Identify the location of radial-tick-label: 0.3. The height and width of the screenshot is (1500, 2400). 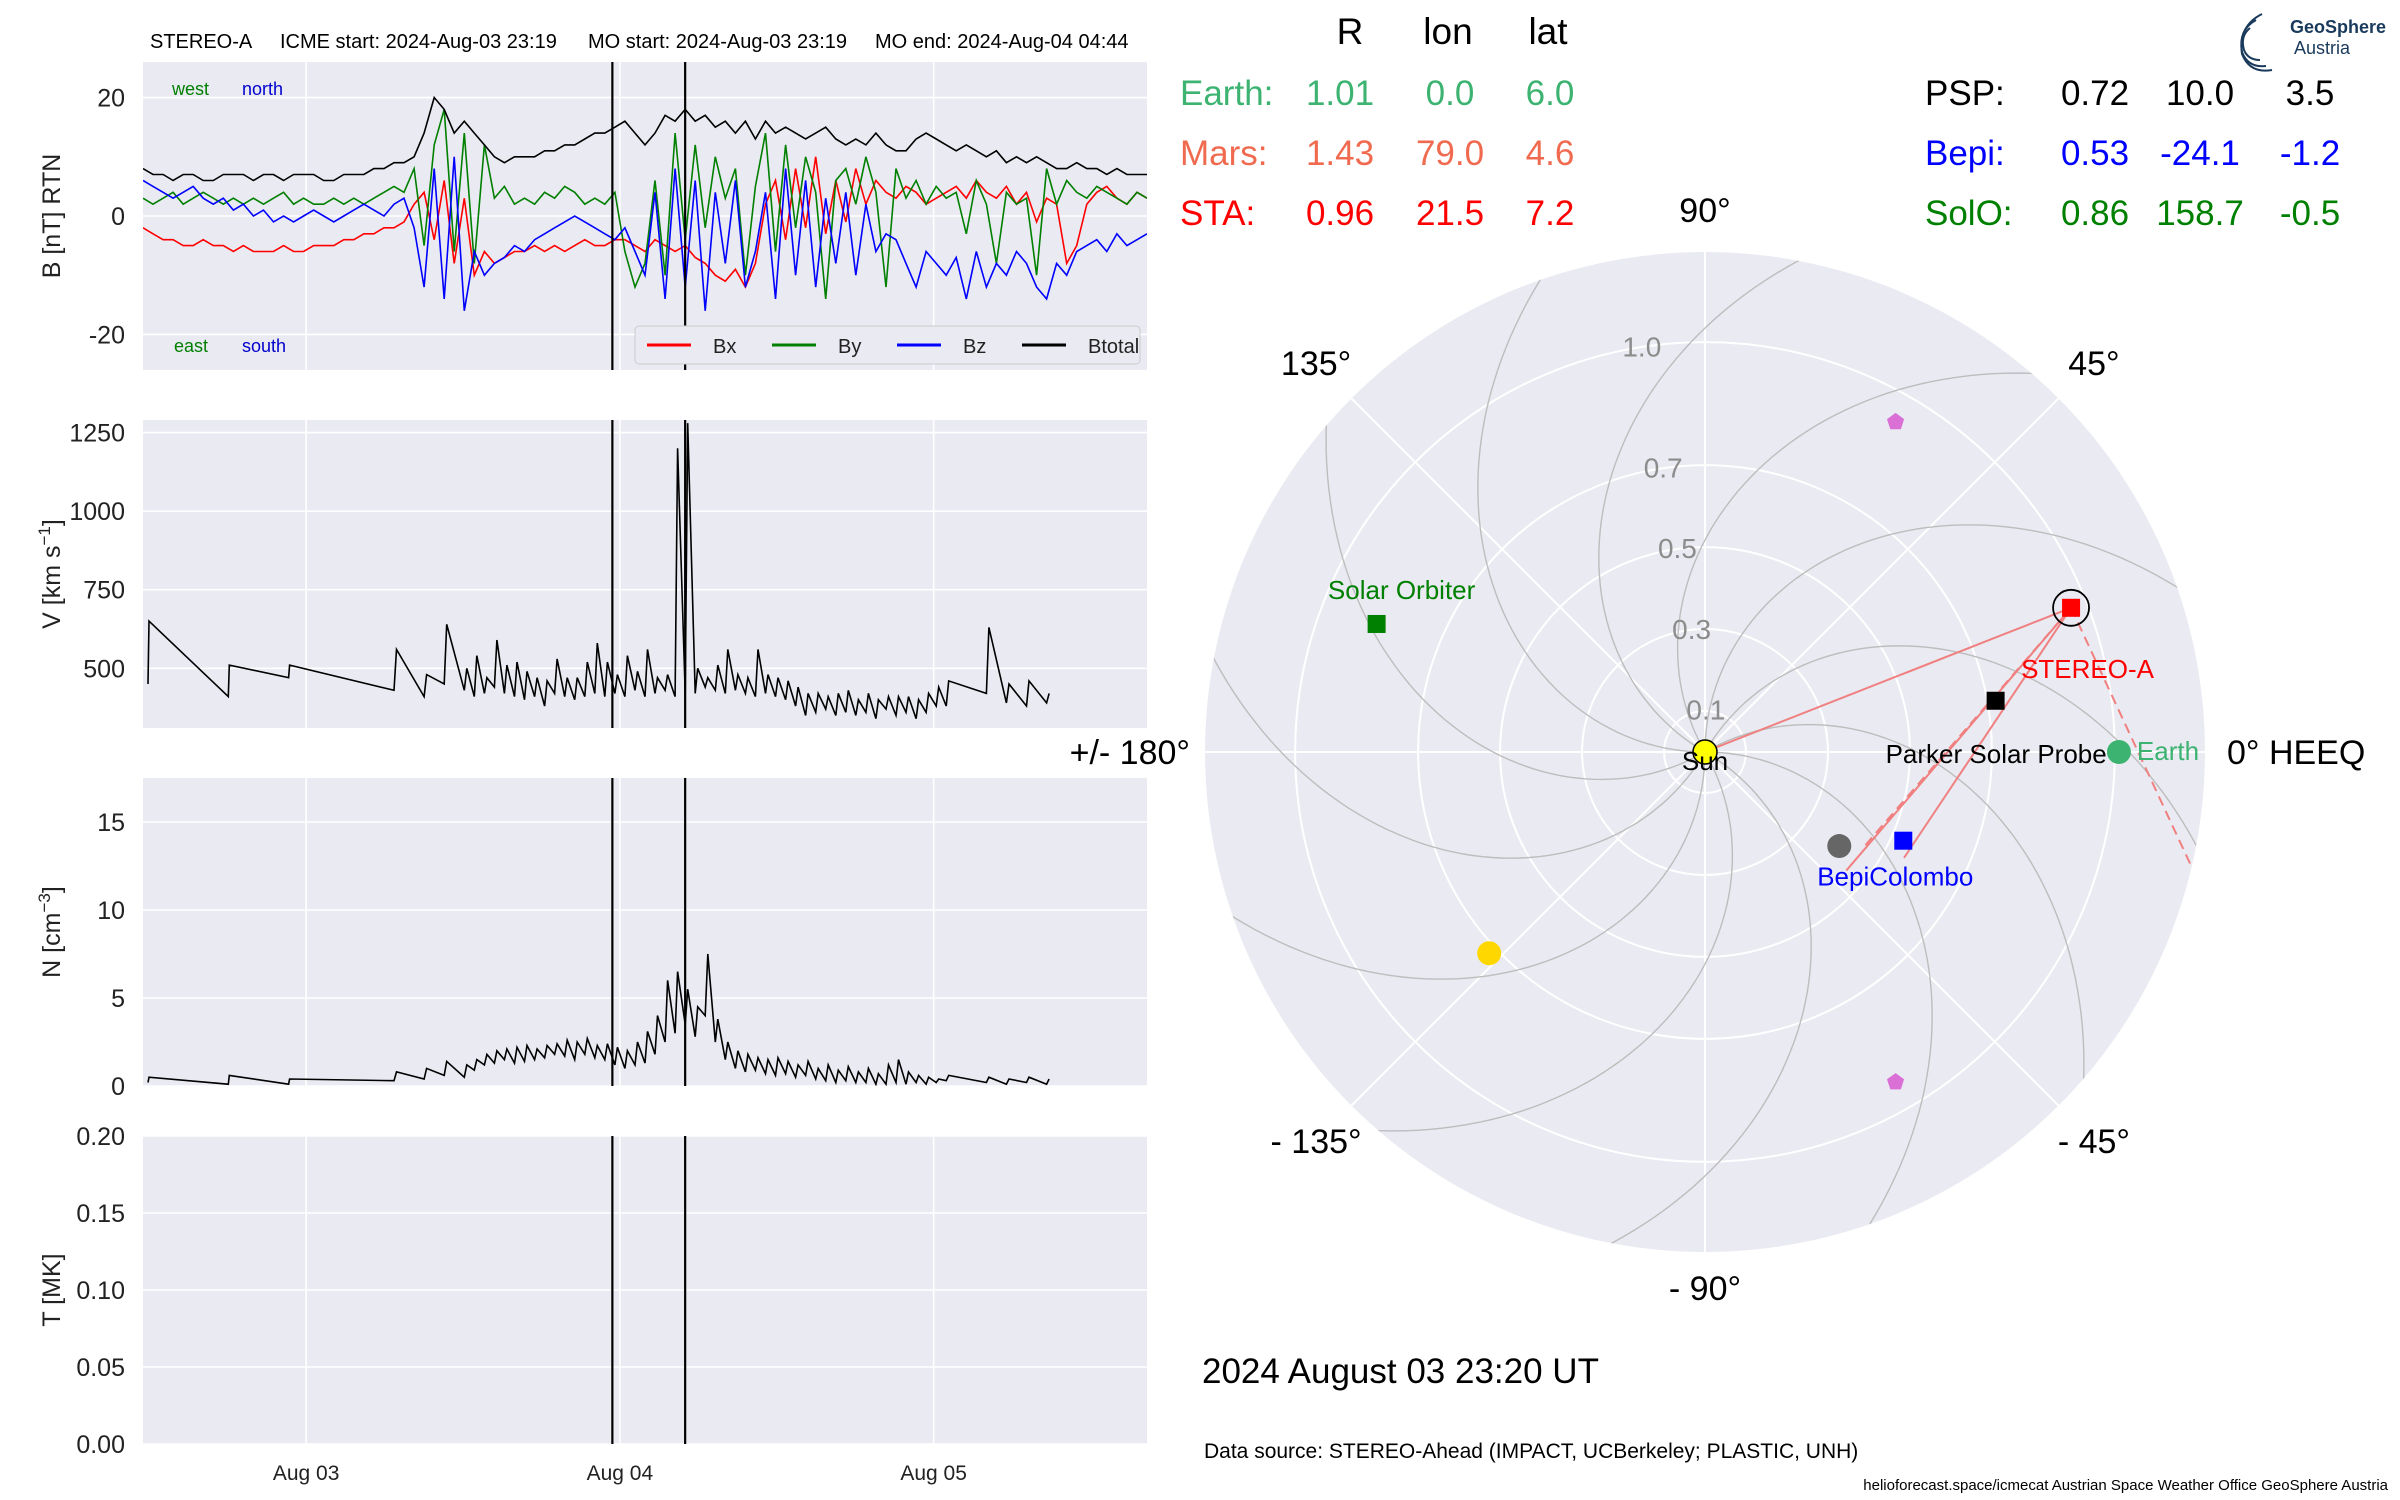
(1691, 629).